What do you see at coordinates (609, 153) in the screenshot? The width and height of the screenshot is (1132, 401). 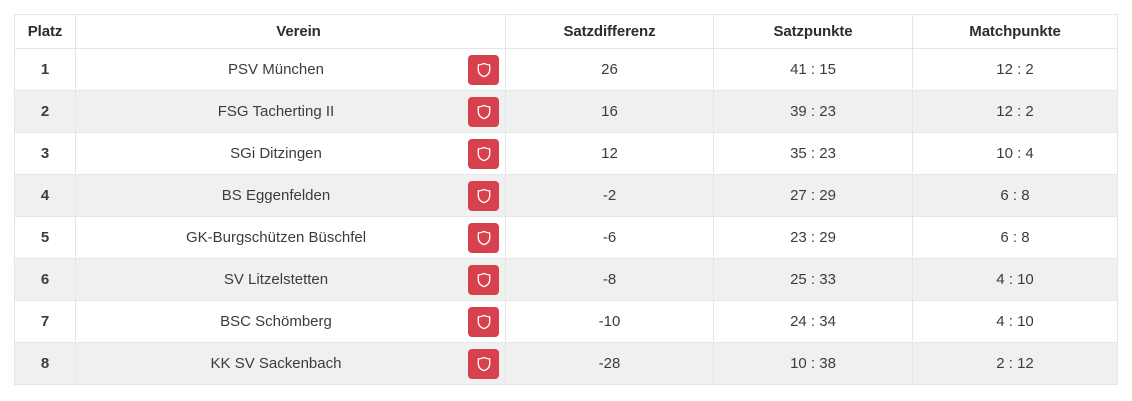 I see `satzdifferenz-cell: 12` at bounding box center [609, 153].